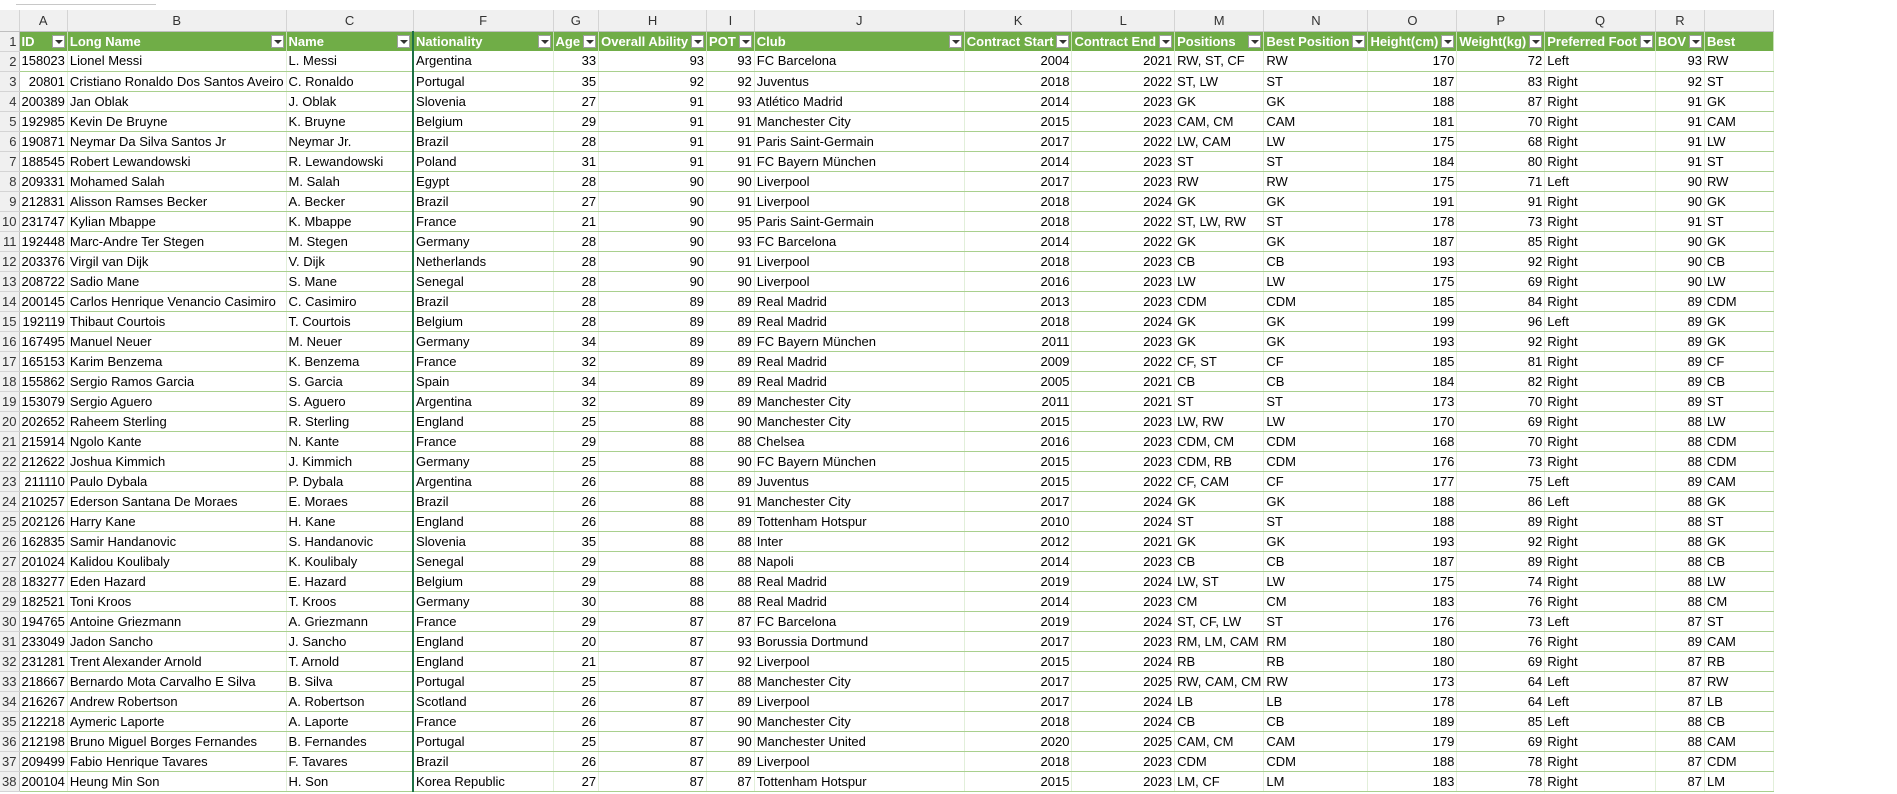 The height and width of the screenshot is (794, 1897). Describe the element at coordinates (1739, 701) in the screenshot. I see `cell-best: LB` at that location.